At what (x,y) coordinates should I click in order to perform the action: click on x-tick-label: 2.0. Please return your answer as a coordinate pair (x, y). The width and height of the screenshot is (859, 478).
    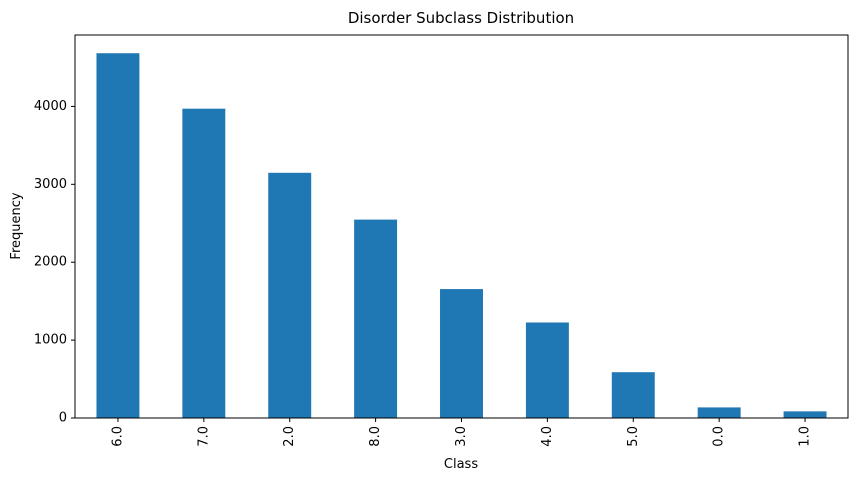
    Looking at the image, I should click on (289, 436).